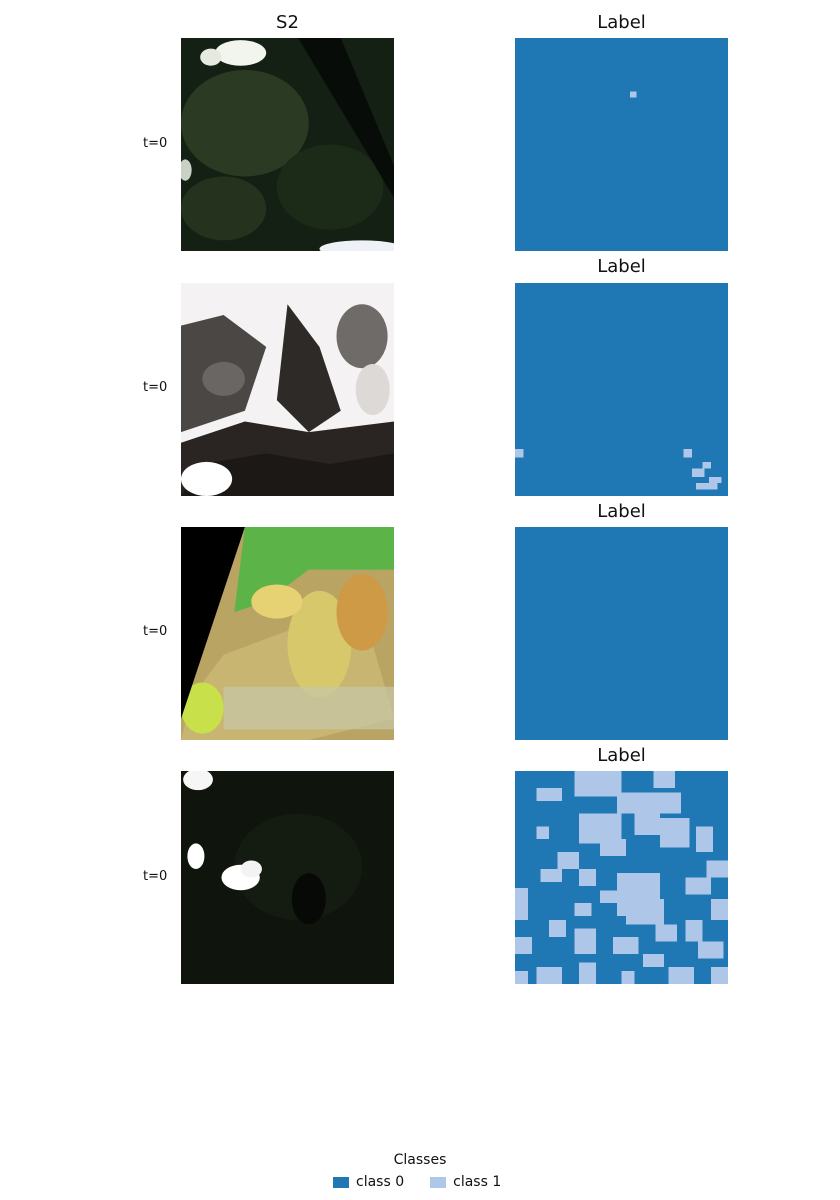 The width and height of the screenshot is (840, 1200). I want to click on legend-item-class-1: class 1, so click(465, 1182).